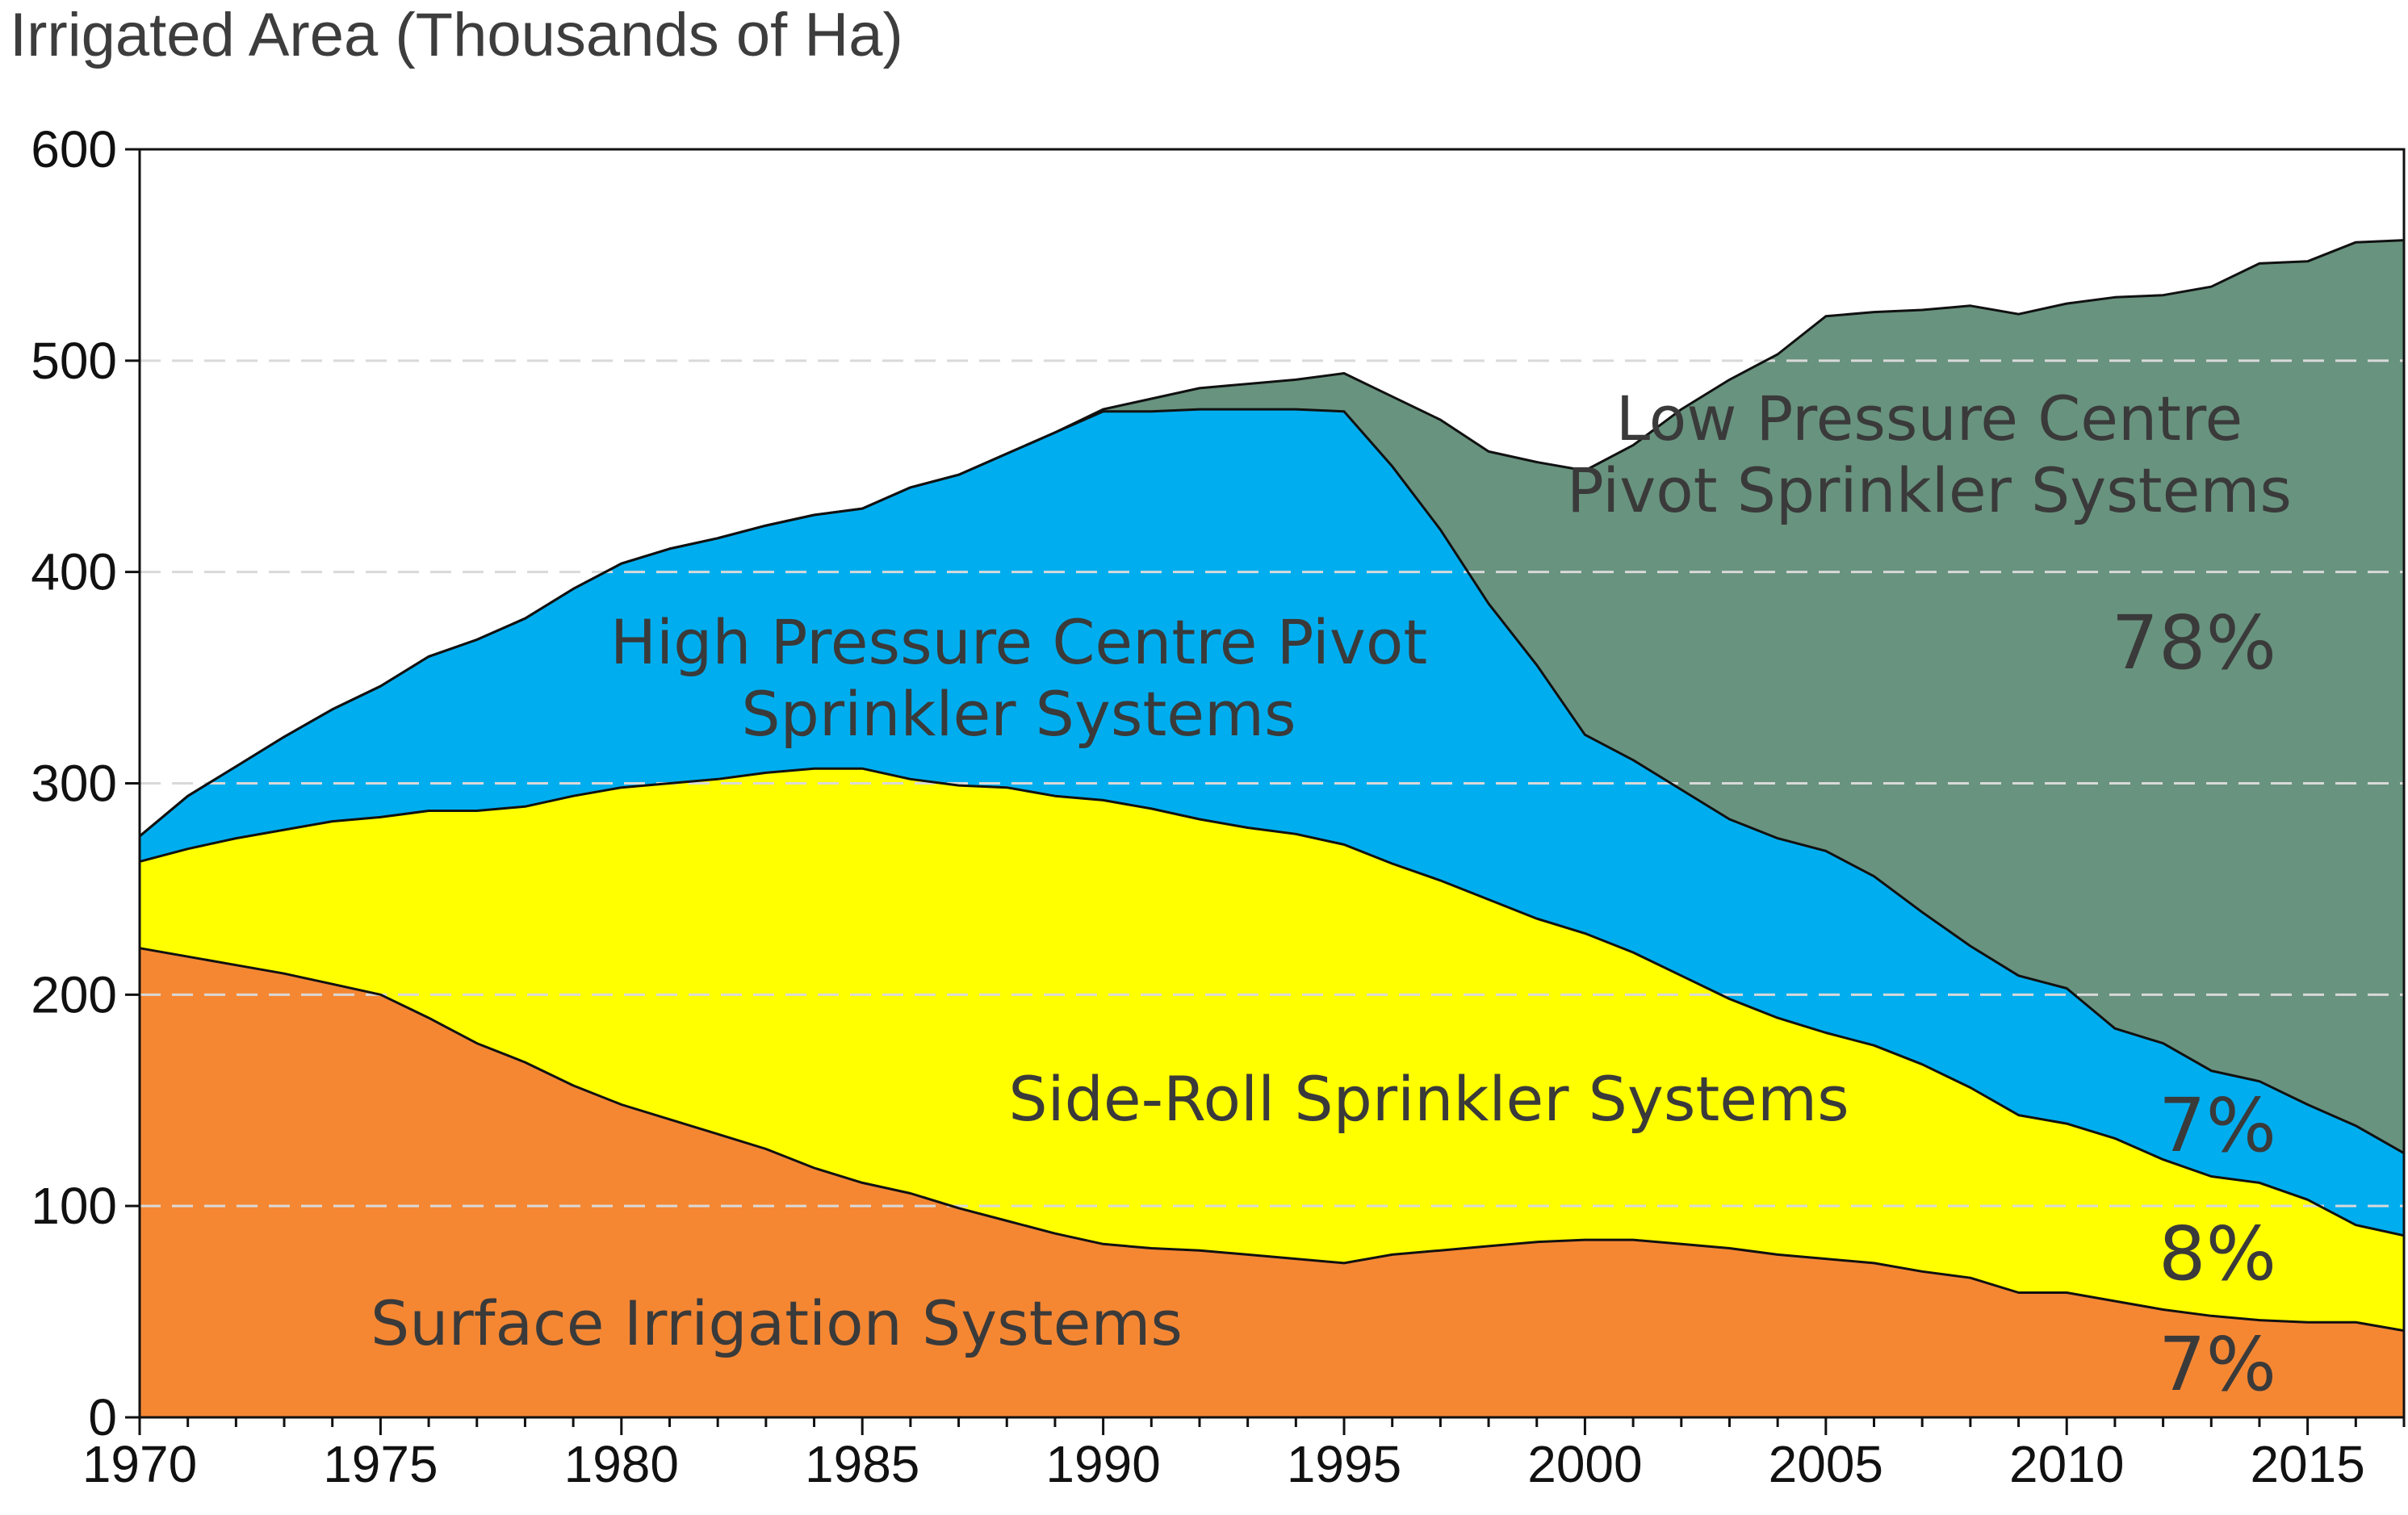  I want to click on x-tick-label-1995: 1995, so click(1344, 1464).